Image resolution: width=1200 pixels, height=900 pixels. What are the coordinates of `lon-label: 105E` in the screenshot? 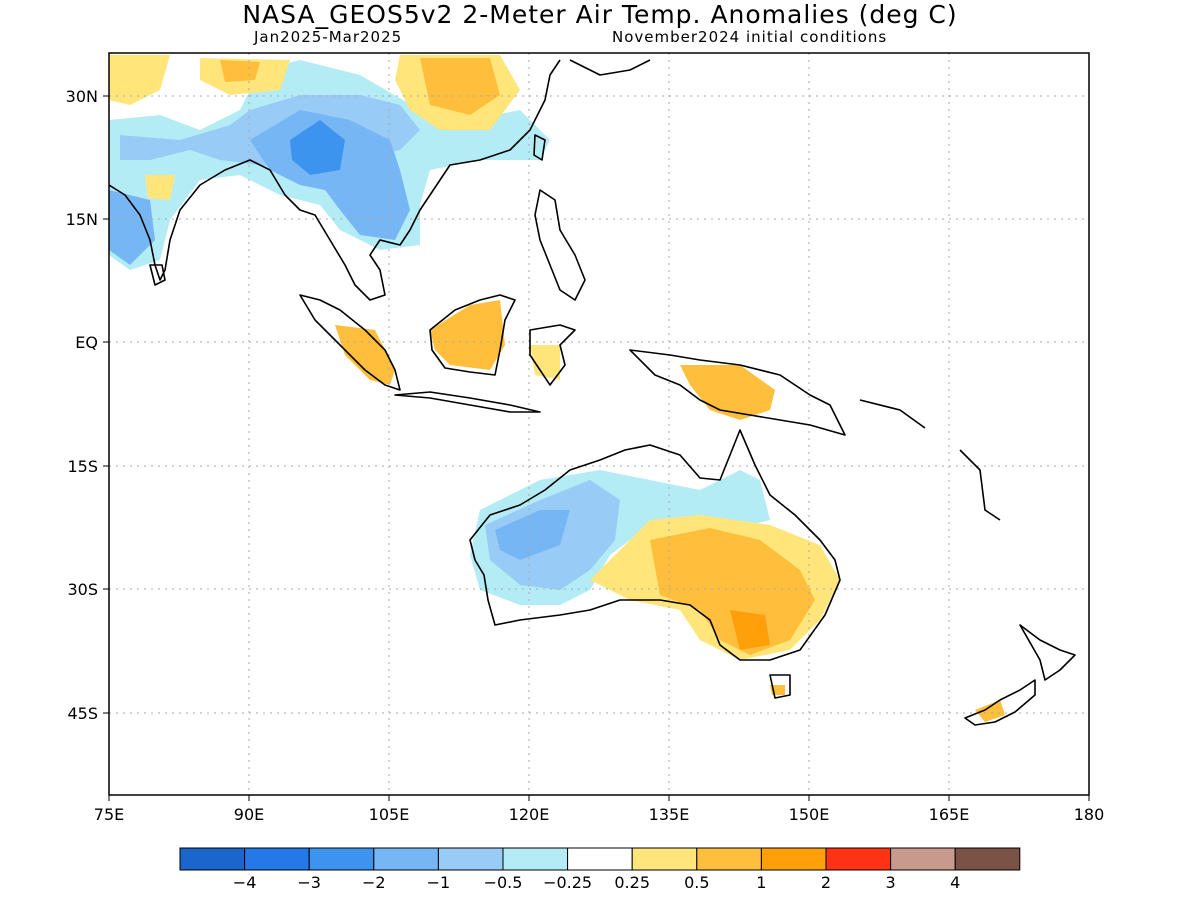 It's located at (389, 814).